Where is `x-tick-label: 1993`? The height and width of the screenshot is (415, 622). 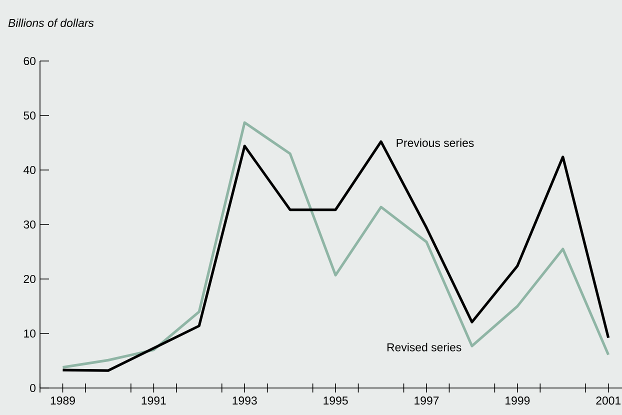 x-tick-label: 1993 is located at coordinates (244, 400).